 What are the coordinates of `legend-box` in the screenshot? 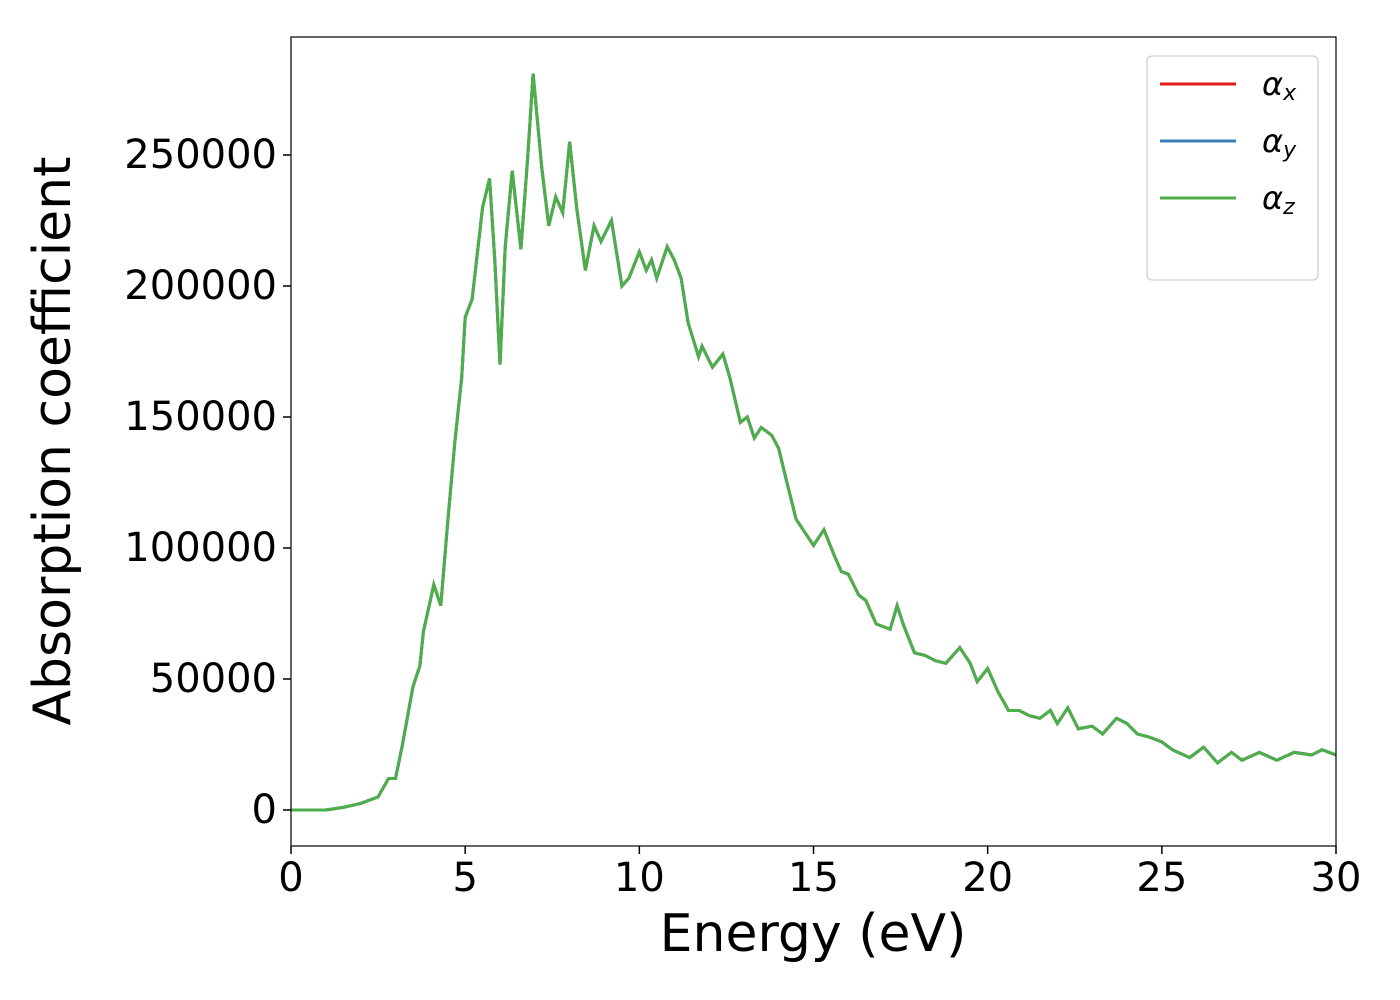 It's located at (1232, 168).